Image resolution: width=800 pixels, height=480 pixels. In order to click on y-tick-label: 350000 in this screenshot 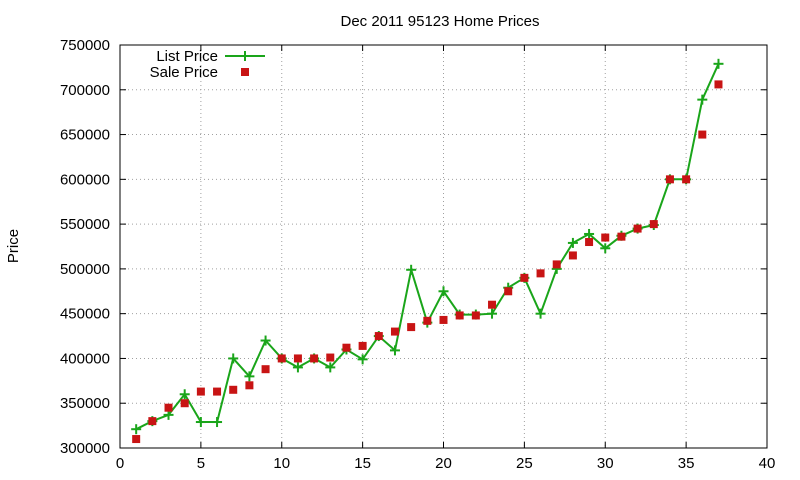, I will do `click(85, 403)`.